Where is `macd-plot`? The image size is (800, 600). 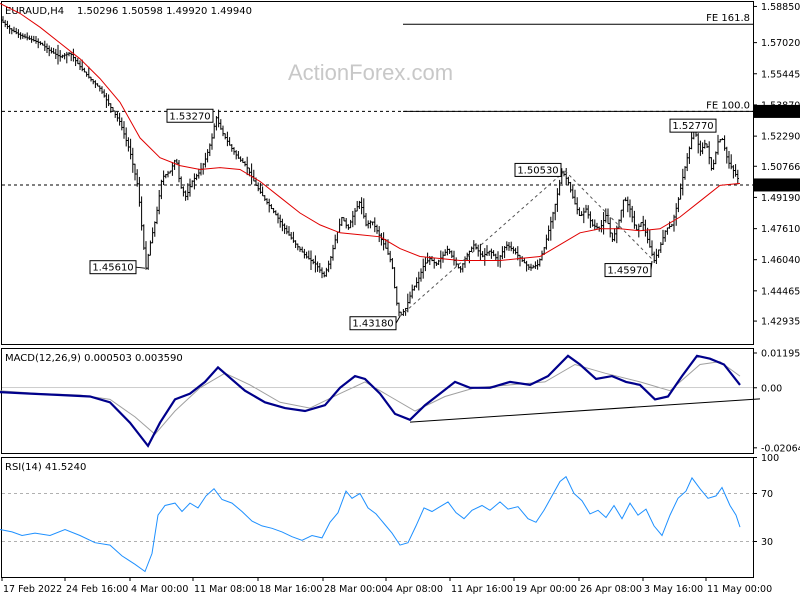
macd-plot is located at coordinates (380, 401).